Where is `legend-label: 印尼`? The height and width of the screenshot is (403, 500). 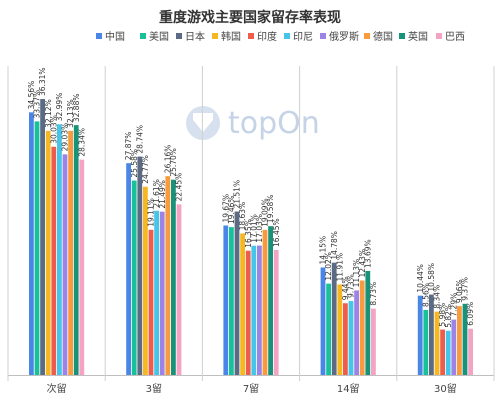
legend-label: 印尼 is located at coordinates (303, 37).